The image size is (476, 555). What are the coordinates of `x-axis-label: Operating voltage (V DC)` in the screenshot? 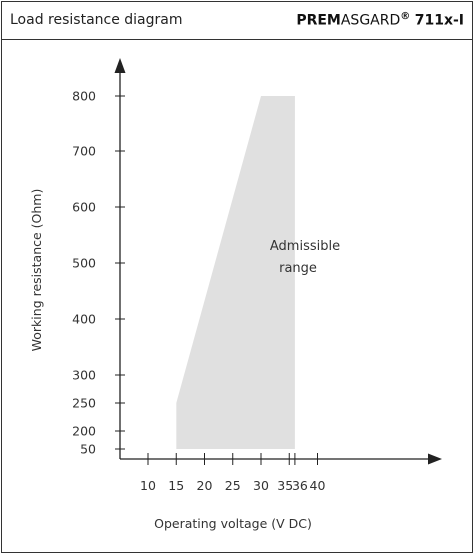 It's located at (233, 523).